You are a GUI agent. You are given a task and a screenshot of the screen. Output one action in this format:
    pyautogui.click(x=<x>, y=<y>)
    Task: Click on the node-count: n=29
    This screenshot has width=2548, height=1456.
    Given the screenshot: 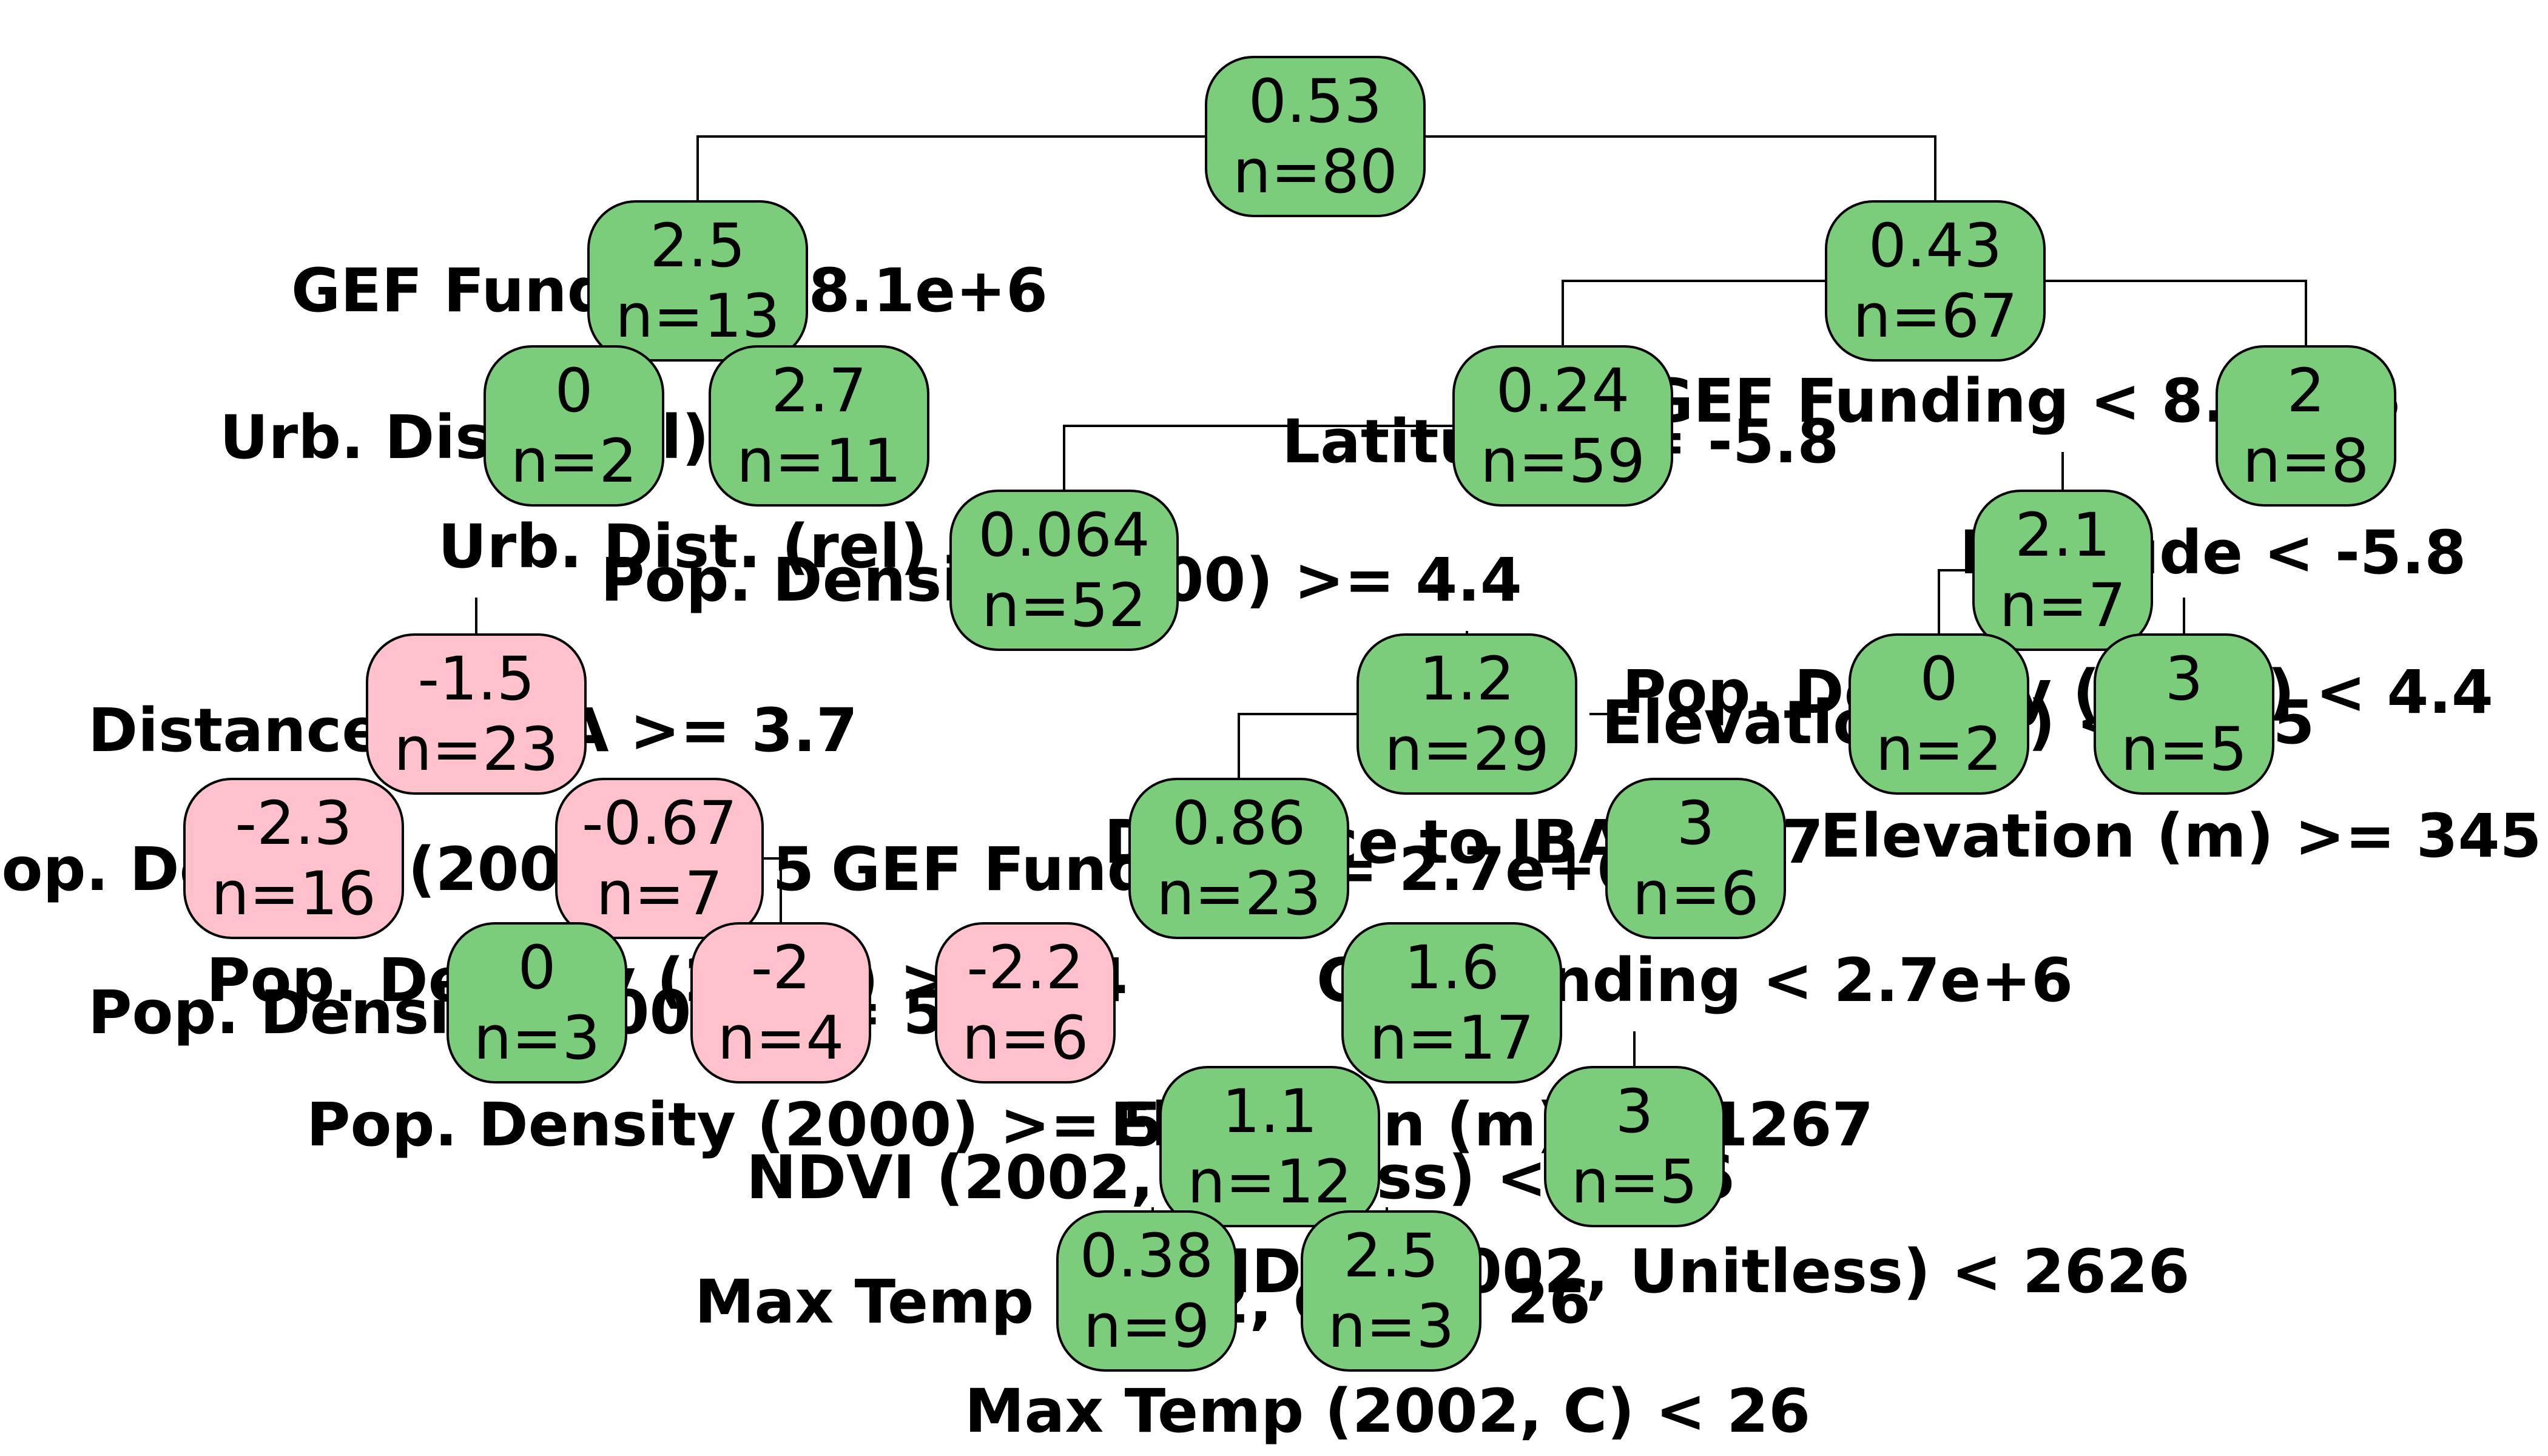 What is the action you would take?
    pyautogui.click(x=1466, y=749)
    